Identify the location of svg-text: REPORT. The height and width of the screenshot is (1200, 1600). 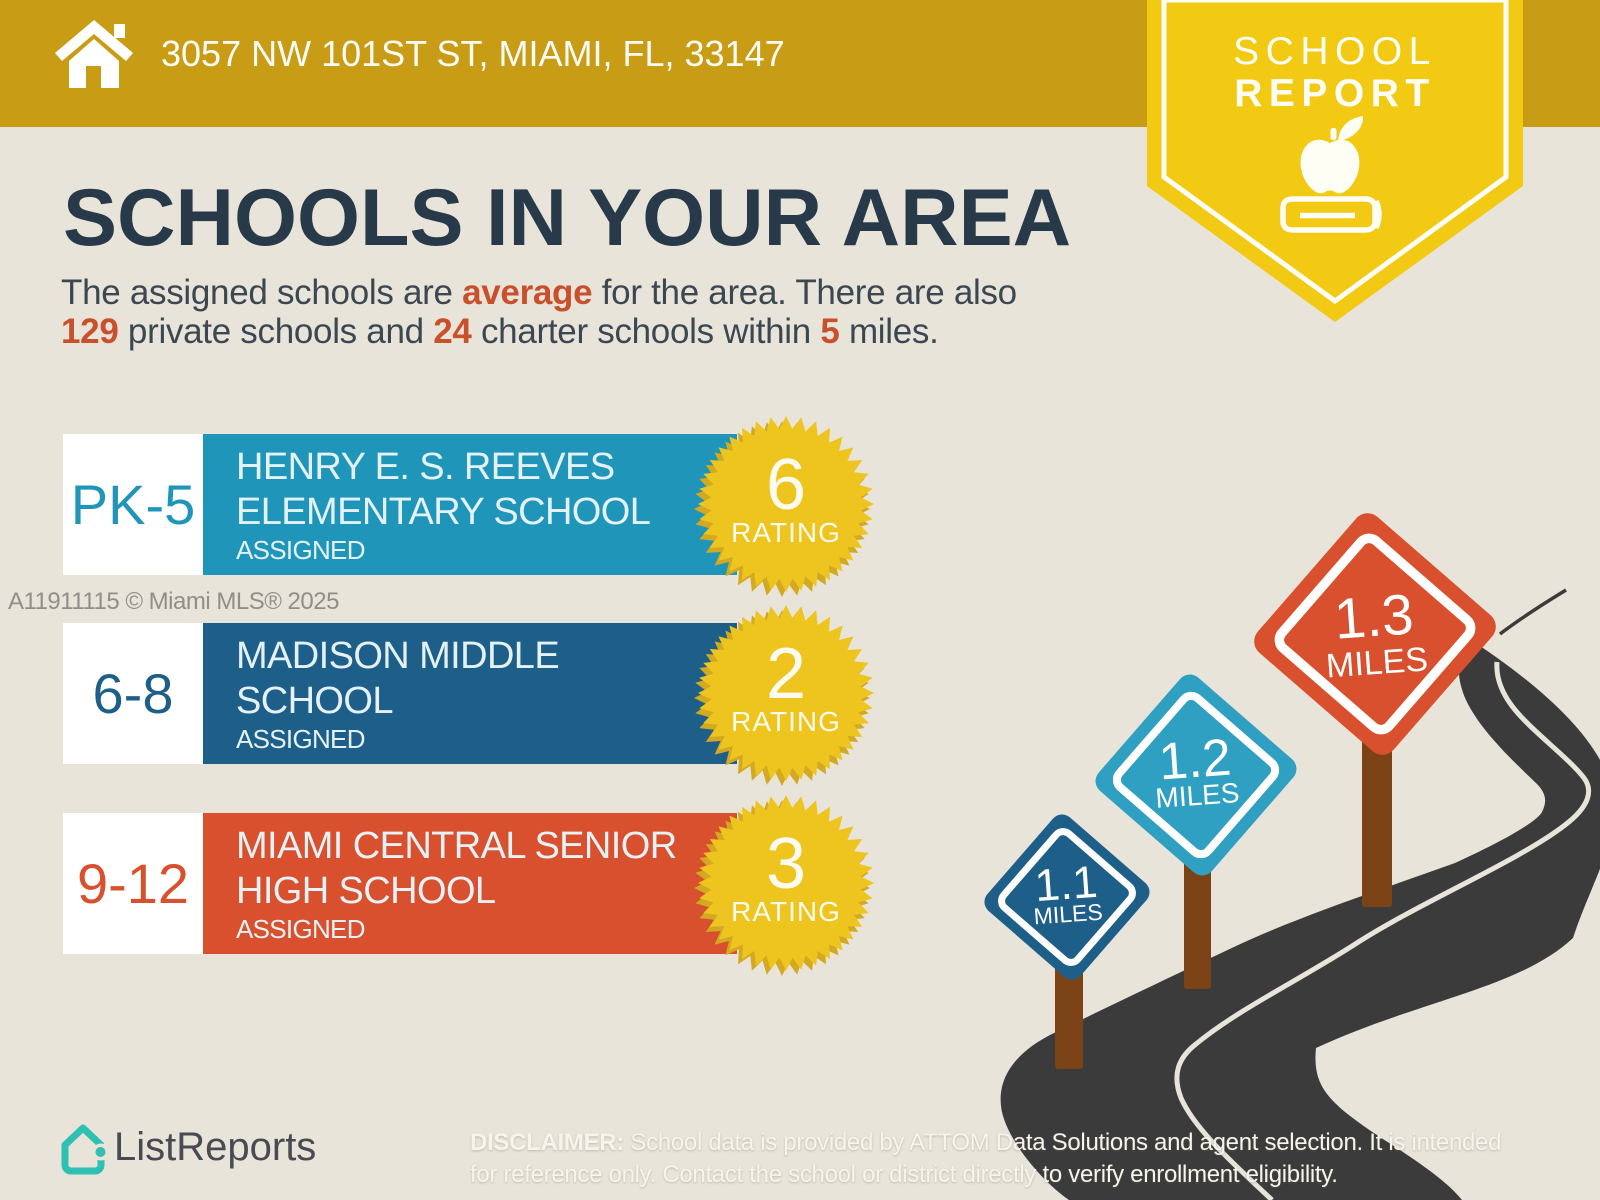
(1335, 93).